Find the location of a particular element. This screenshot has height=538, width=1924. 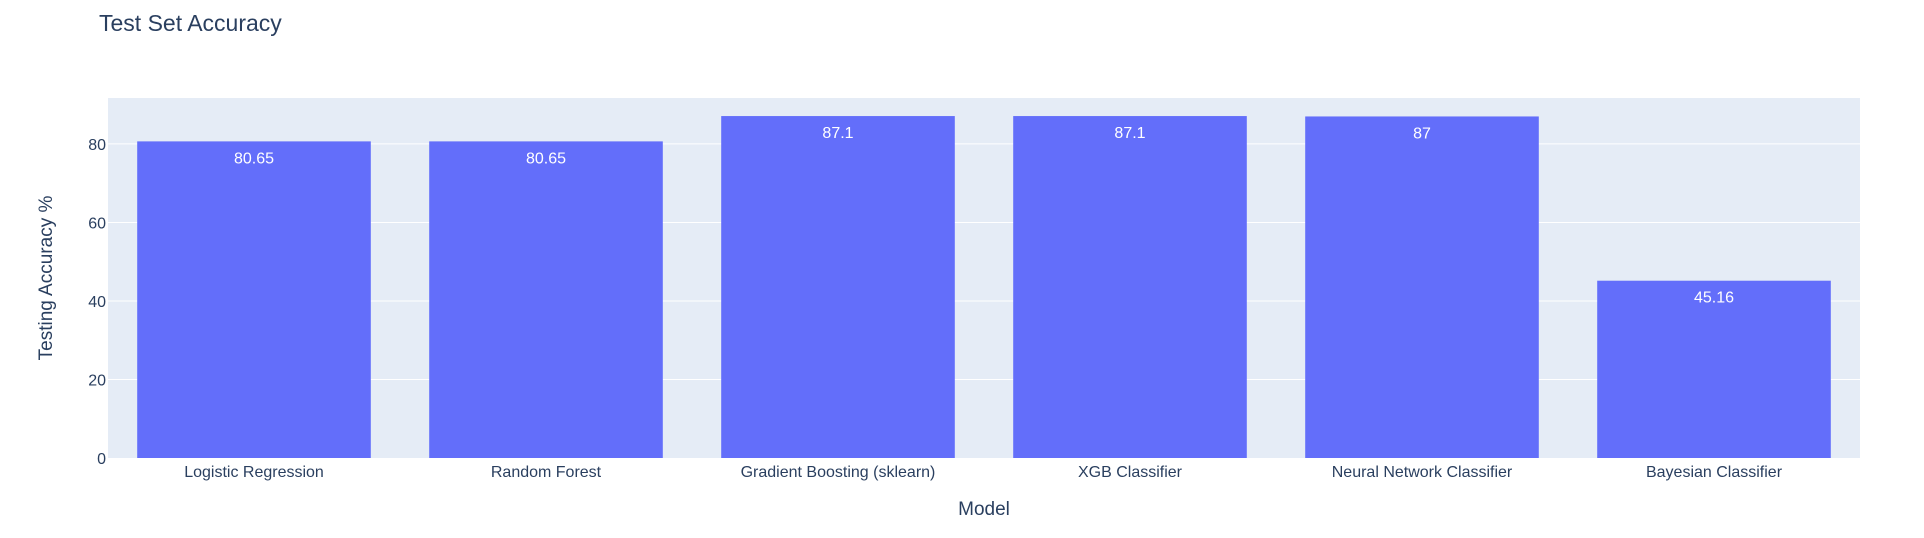

bar-value-label: 45.16 is located at coordinates (1714, 298).